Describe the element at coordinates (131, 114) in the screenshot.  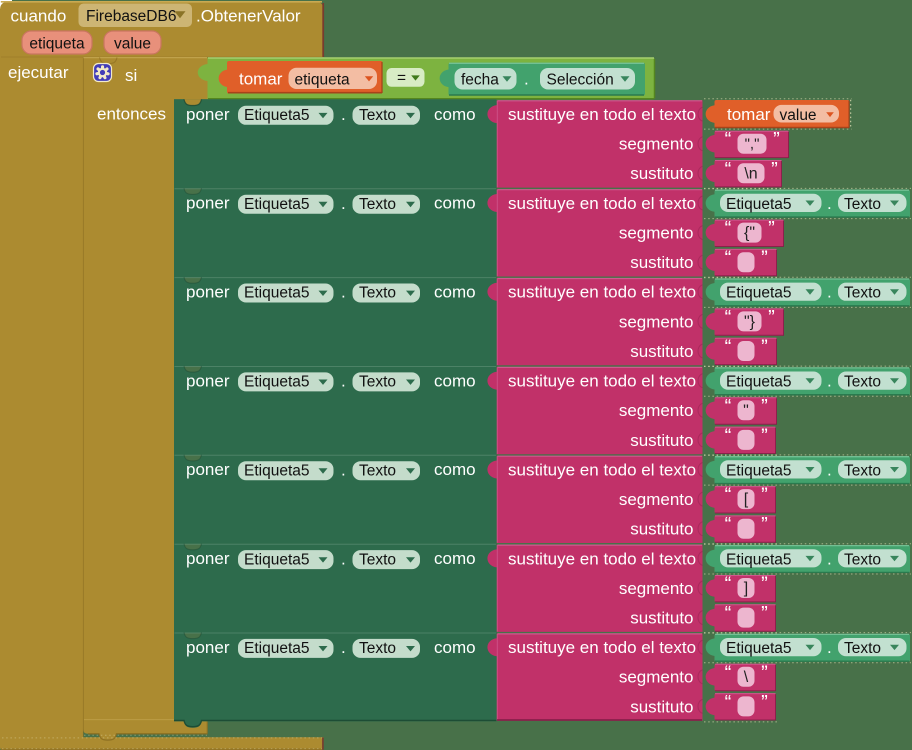
I see `svg-text: entonces` at that location.